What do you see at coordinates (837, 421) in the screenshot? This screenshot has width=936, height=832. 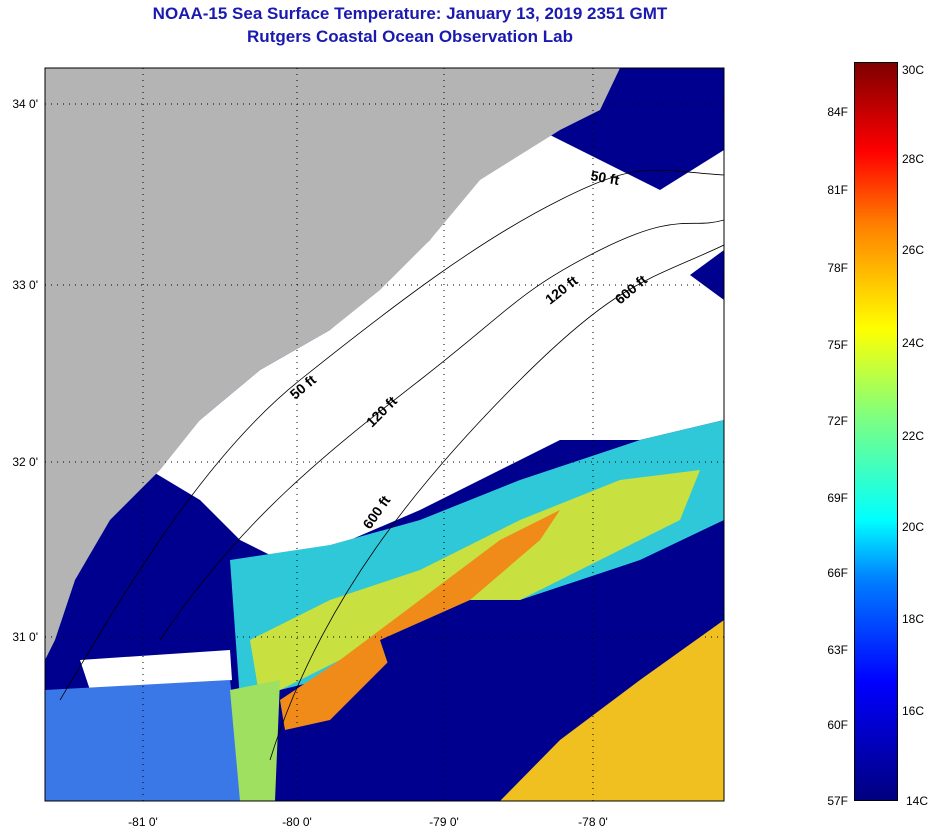 I see `colorbar-f-label: 72F` at bounding box center [837, 421].